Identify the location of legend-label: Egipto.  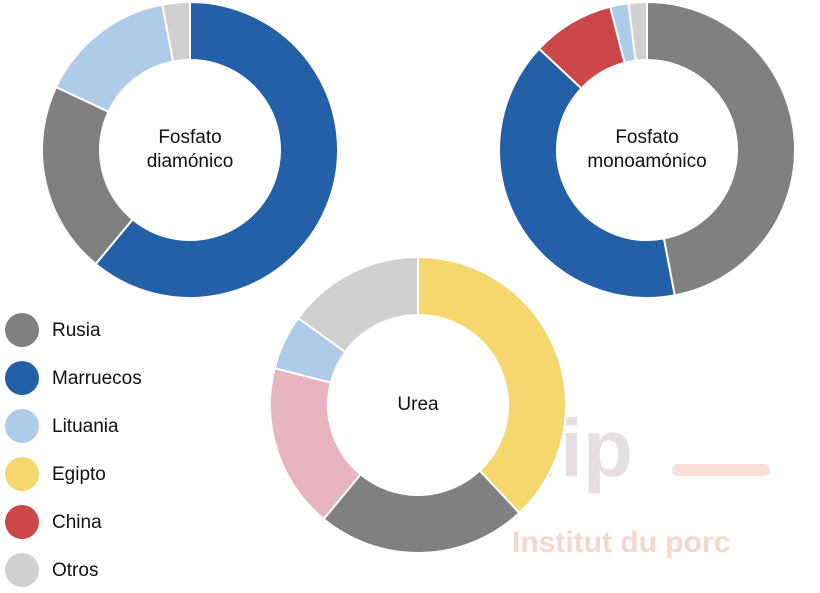
(79, 474).